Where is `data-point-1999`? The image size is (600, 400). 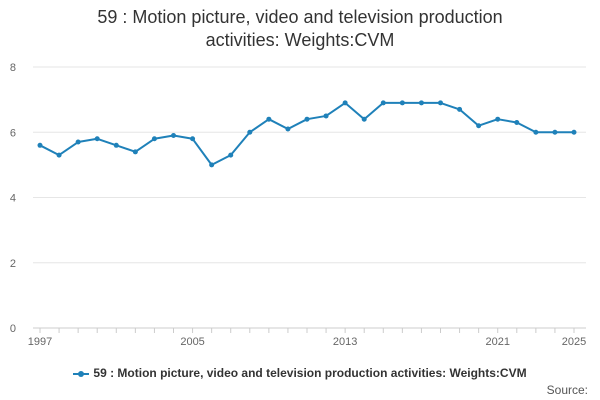 data-point-1999 is located at coordinates (78, 142).